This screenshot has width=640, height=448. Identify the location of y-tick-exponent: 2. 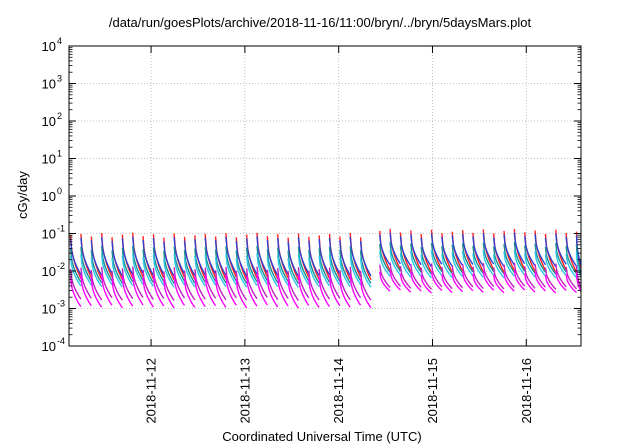
(59, 116).